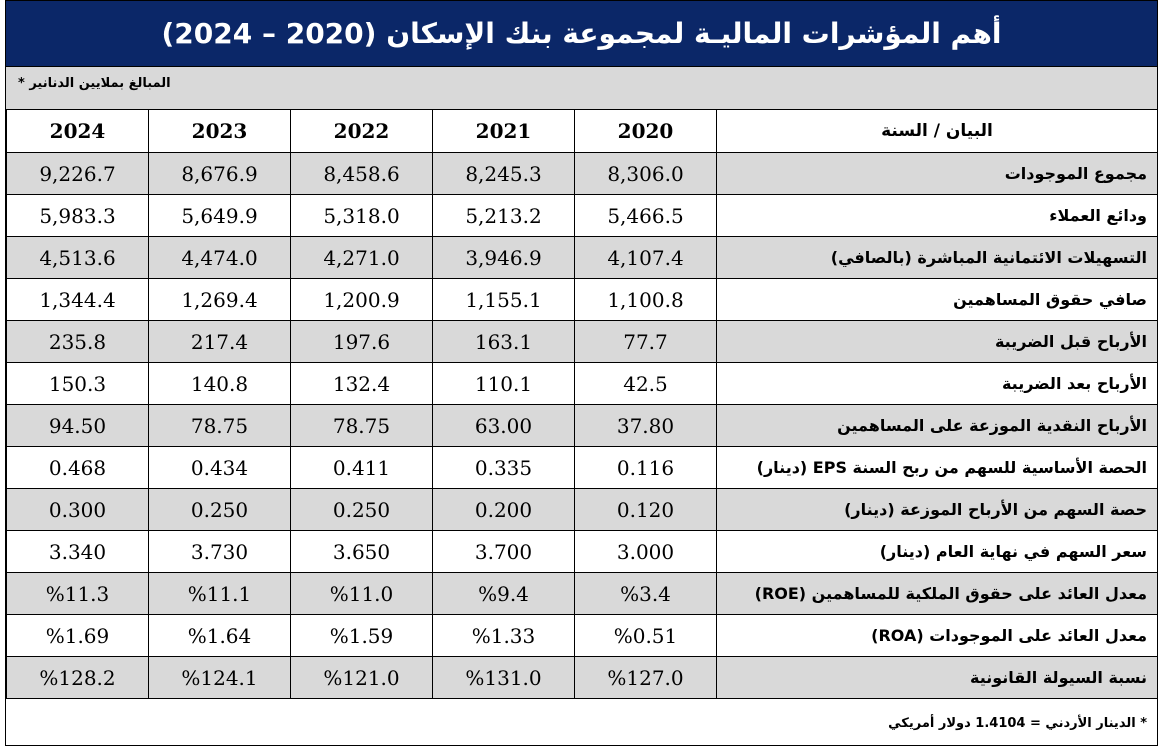 The image size is (1166, 750). What do you see at coordinates (77, 299) in the screenshot?
I see `value-cell: 1,344.4` at bounding box center [77, 299].